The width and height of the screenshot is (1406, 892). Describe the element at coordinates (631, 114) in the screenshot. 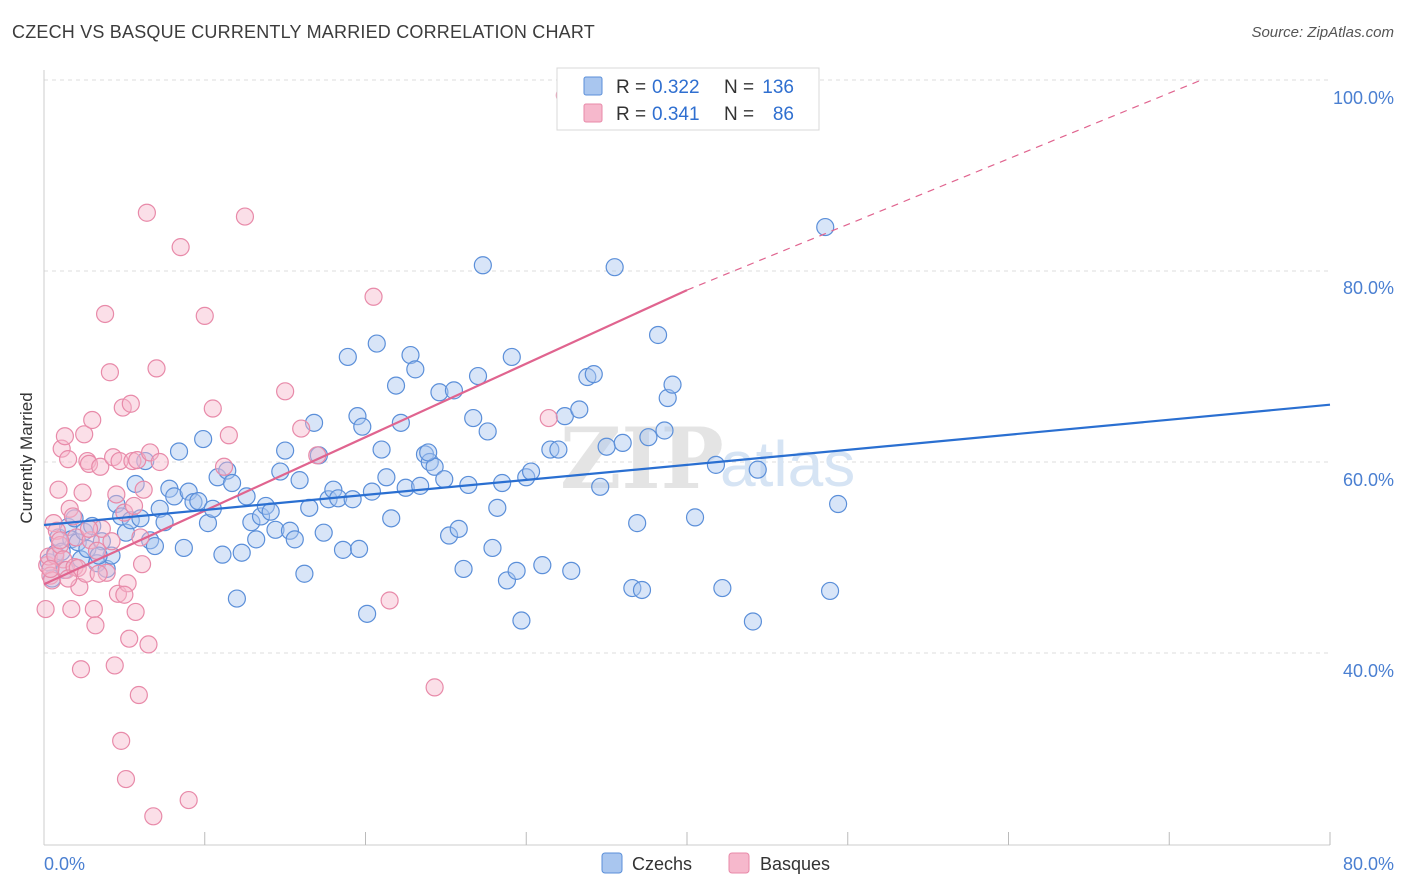

I see `legend-r-label-basque: R =` at that location.